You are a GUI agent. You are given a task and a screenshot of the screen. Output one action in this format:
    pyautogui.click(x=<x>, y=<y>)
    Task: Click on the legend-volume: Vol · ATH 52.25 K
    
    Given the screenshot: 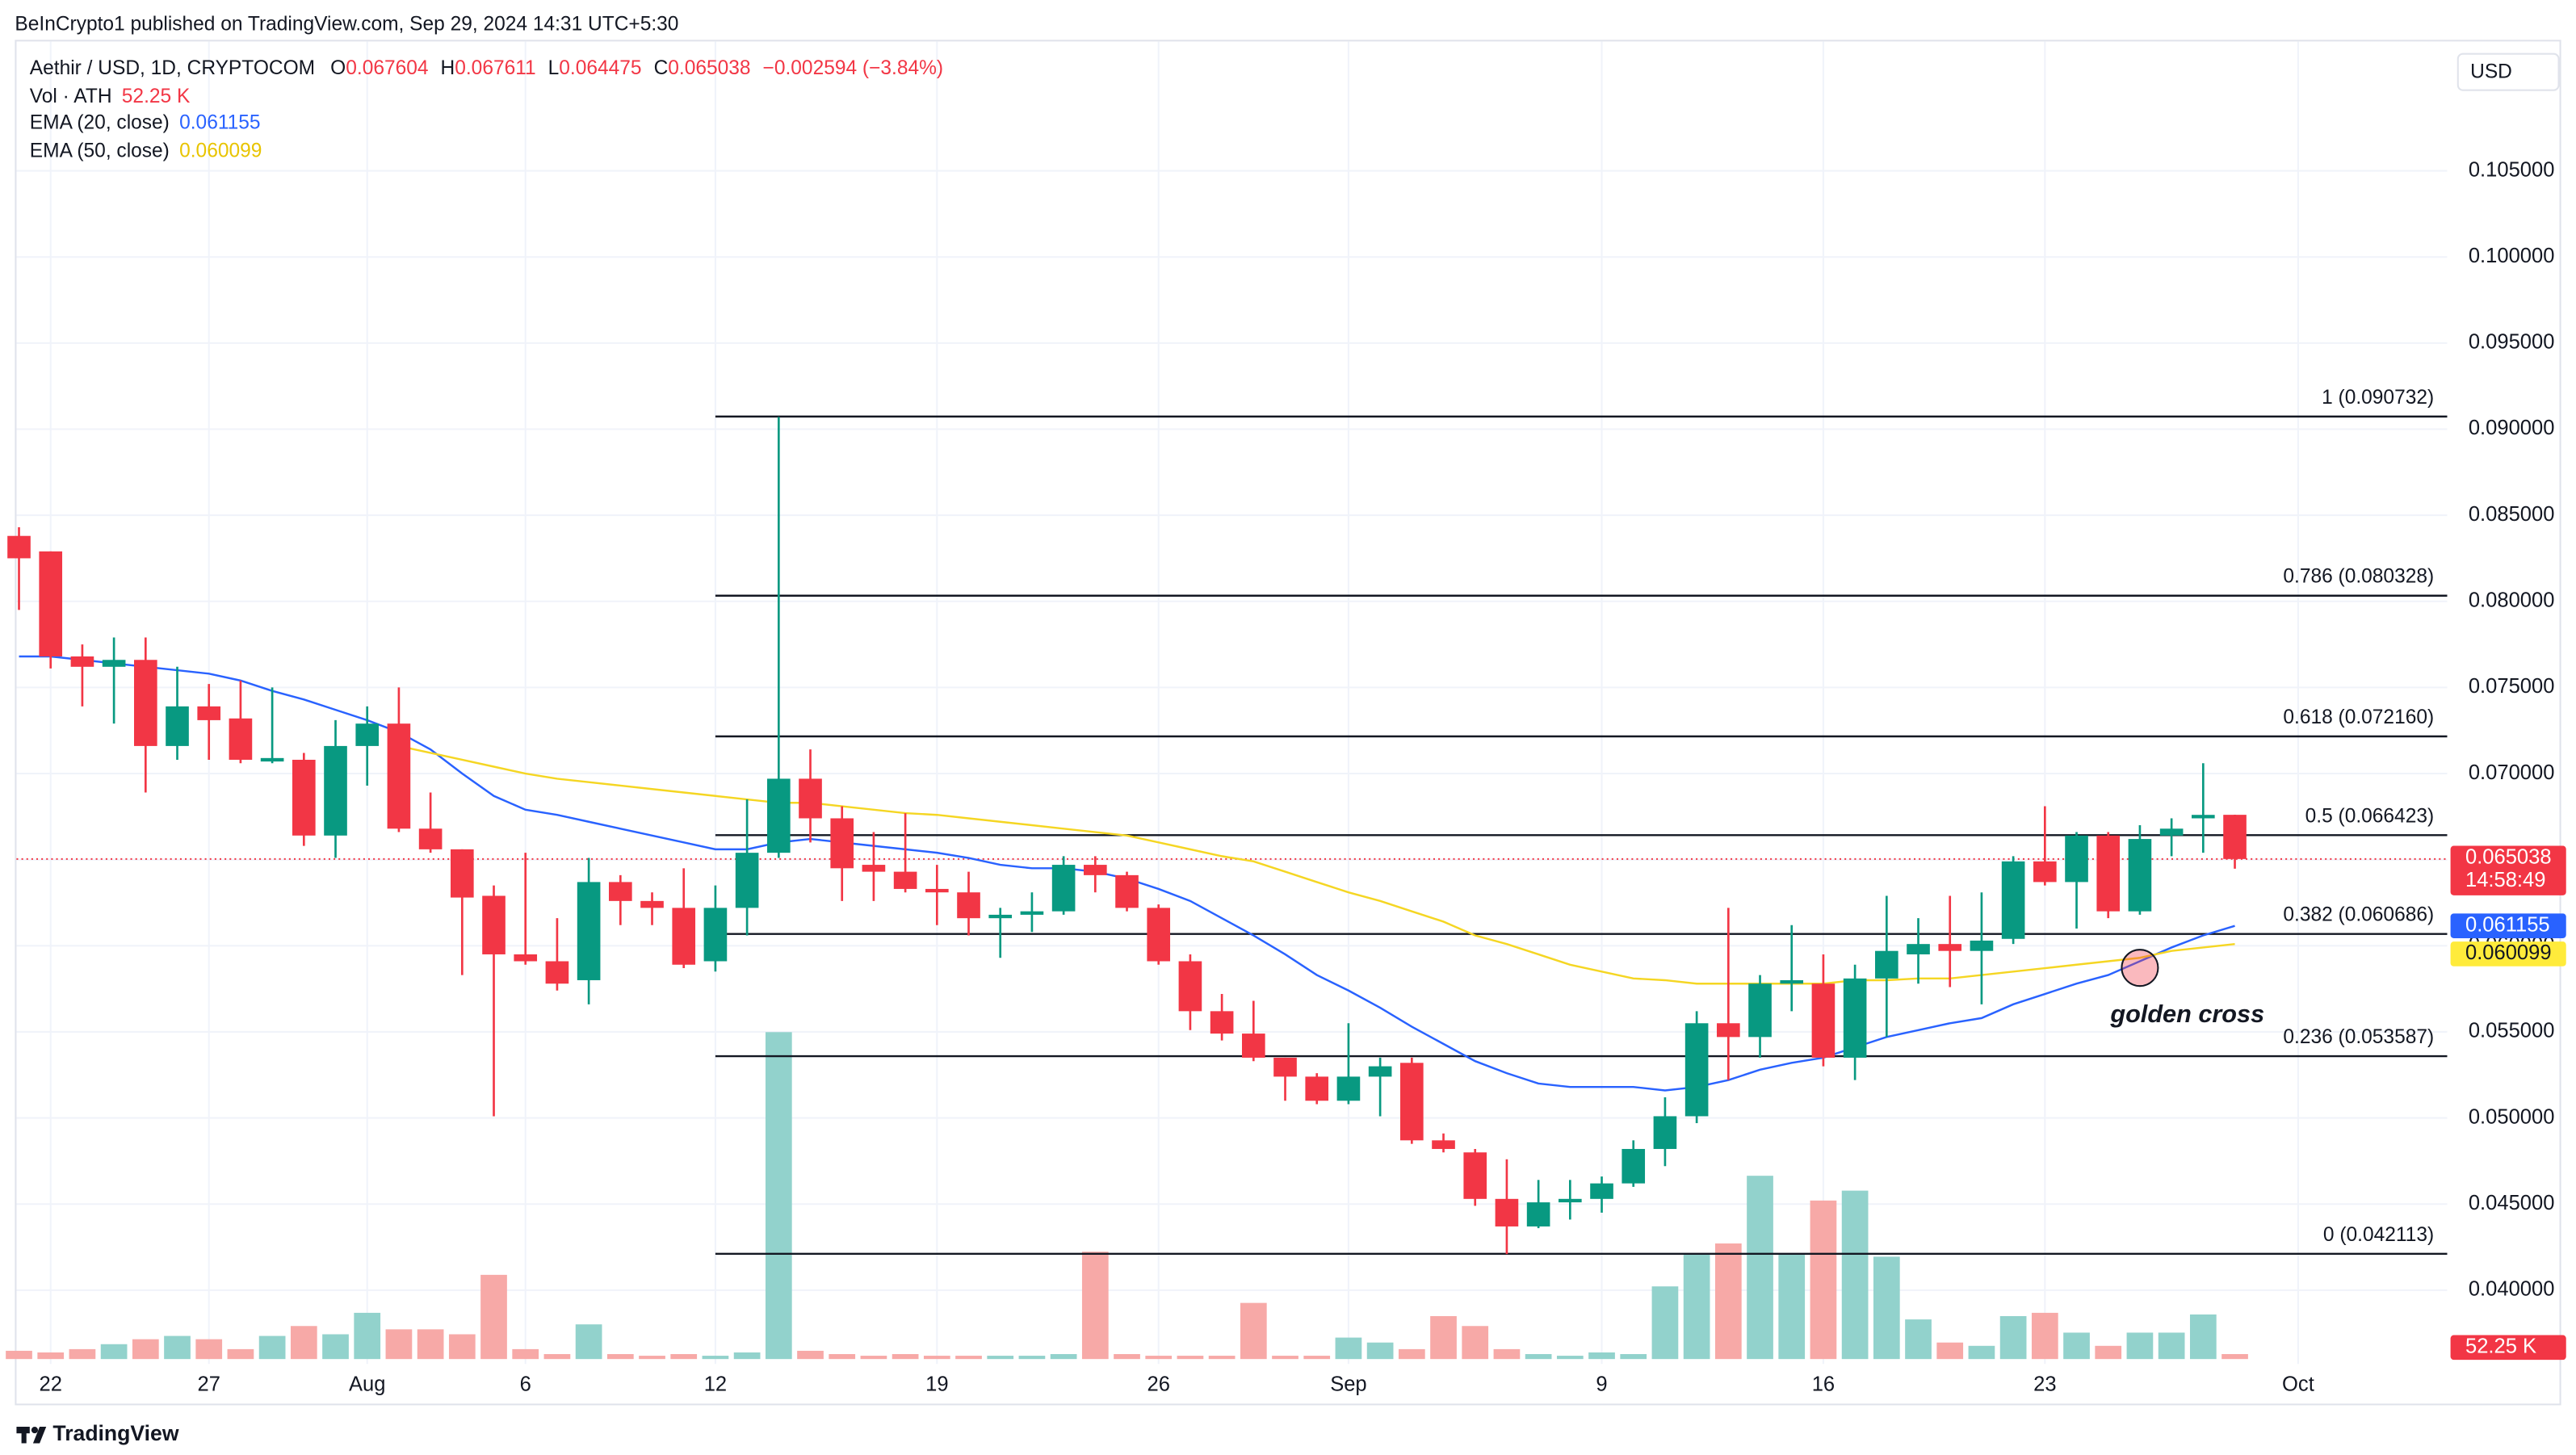 What is the action you would take?
    pyautogui.click(x=110, y=96)
    